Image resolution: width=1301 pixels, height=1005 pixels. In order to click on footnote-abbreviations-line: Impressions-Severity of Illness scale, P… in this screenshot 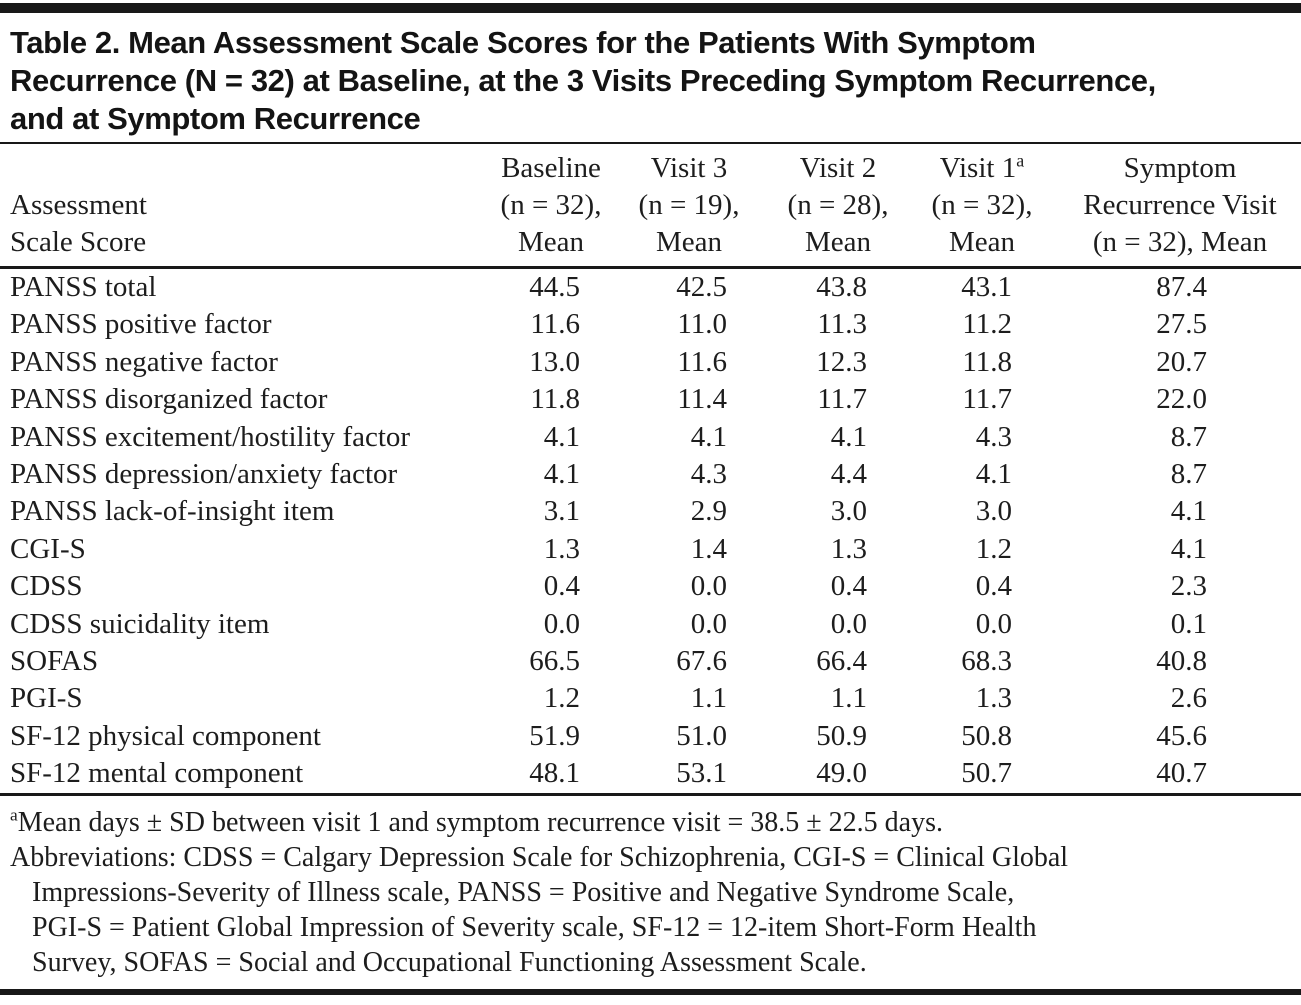, I will do `click(523, 892)`.